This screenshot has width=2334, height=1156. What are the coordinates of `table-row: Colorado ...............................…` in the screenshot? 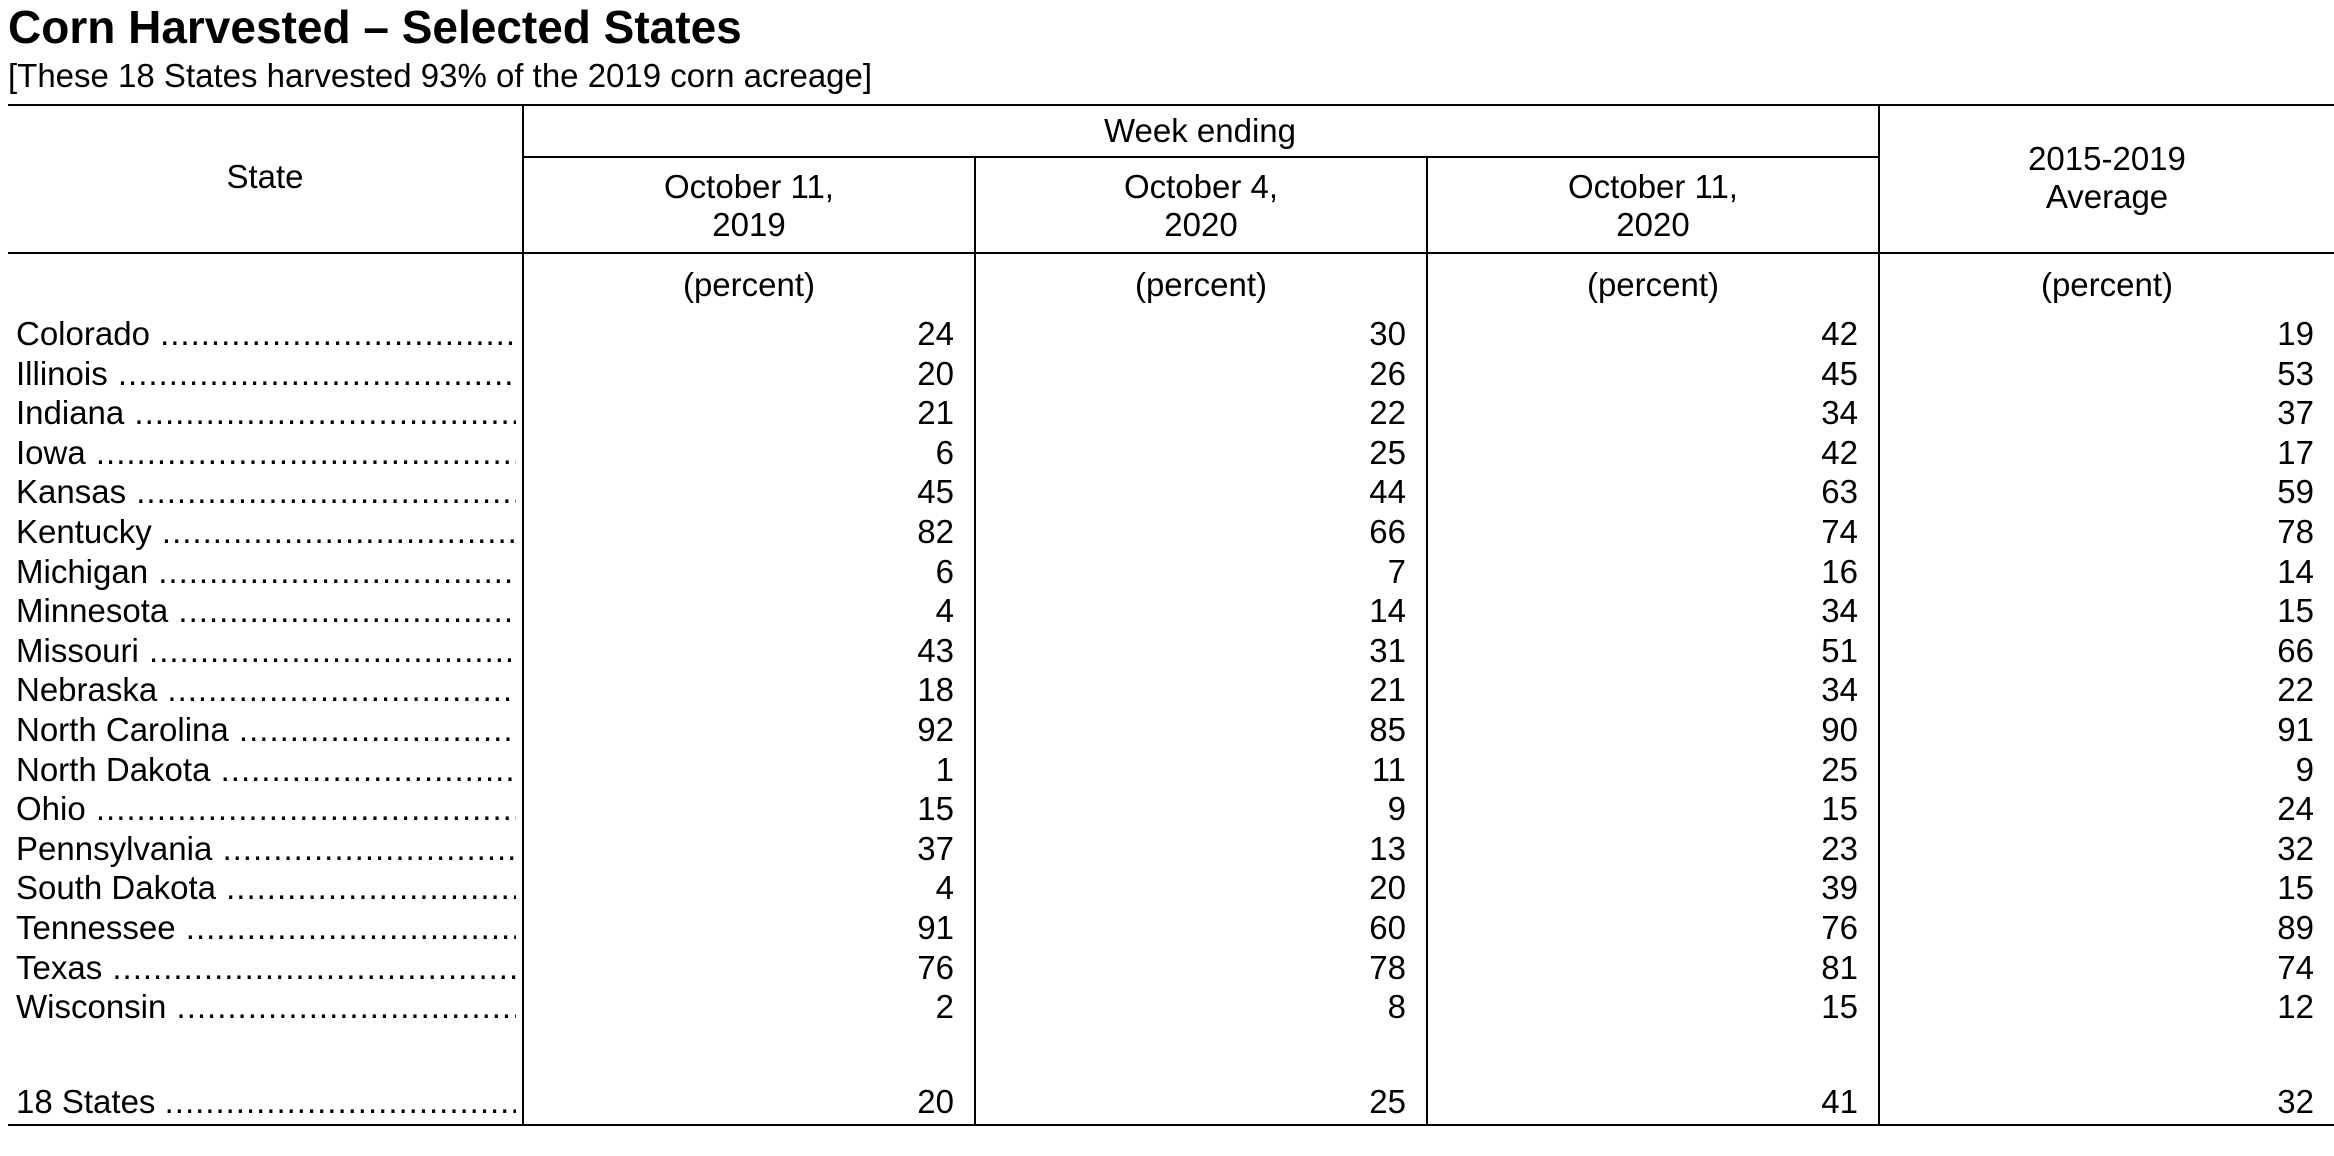 It's located at (1171, 334).